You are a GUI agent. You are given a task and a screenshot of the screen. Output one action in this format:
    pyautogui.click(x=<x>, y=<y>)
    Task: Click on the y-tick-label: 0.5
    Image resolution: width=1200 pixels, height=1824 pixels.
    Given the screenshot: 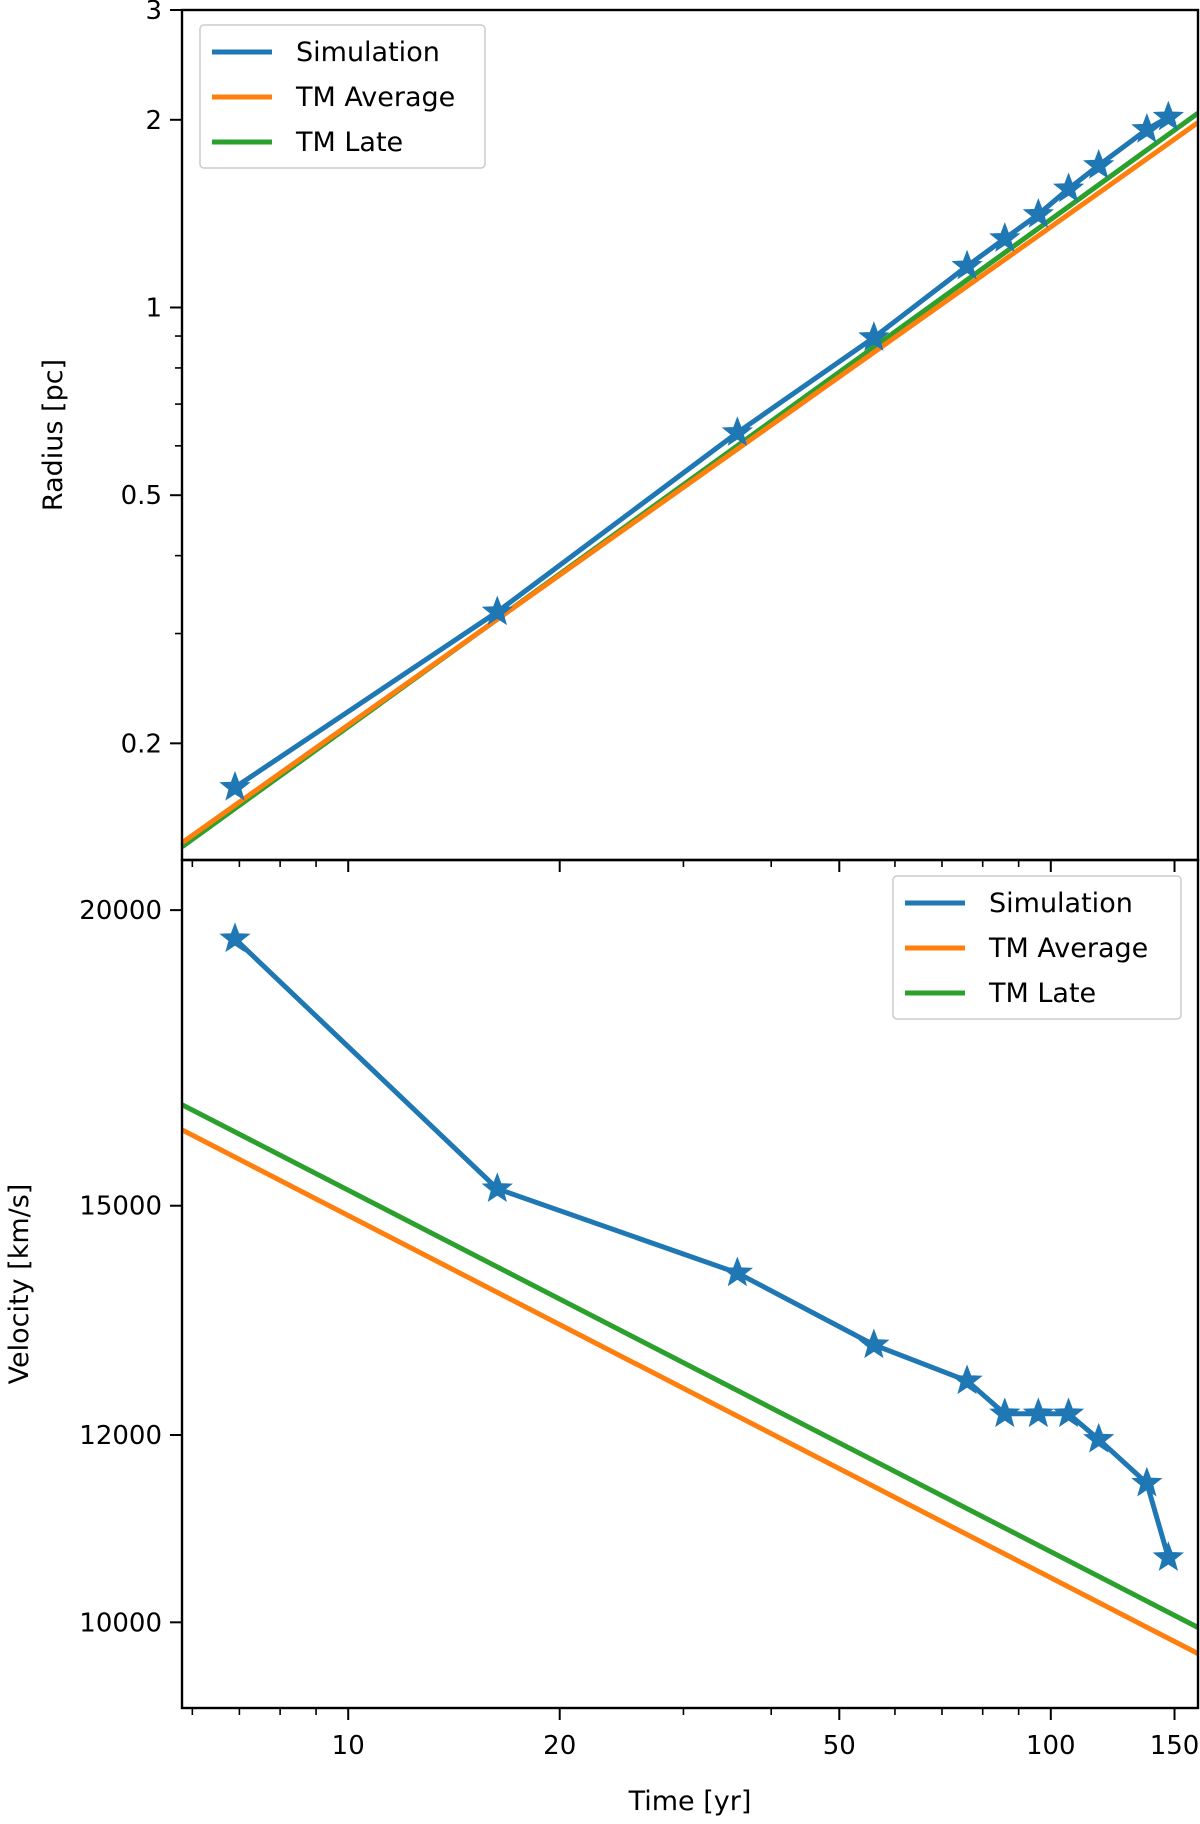 What is the action you would take?
    pyautogui.click(x=141, y=496)
    